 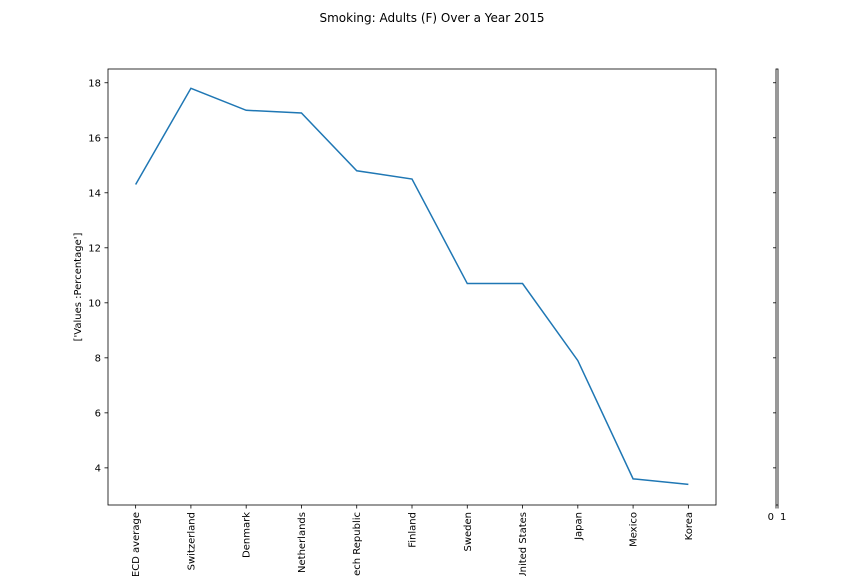 I want to click on y-axis-label: ['Values :Percentage'], so click(x=78, y=287).